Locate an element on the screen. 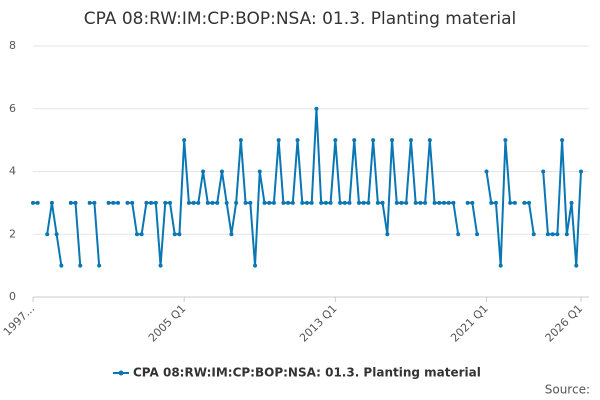 The width and height of the screenshot is (600, 400). x-tick-label: 2013 Q1 is located at coordinates (318, 323).